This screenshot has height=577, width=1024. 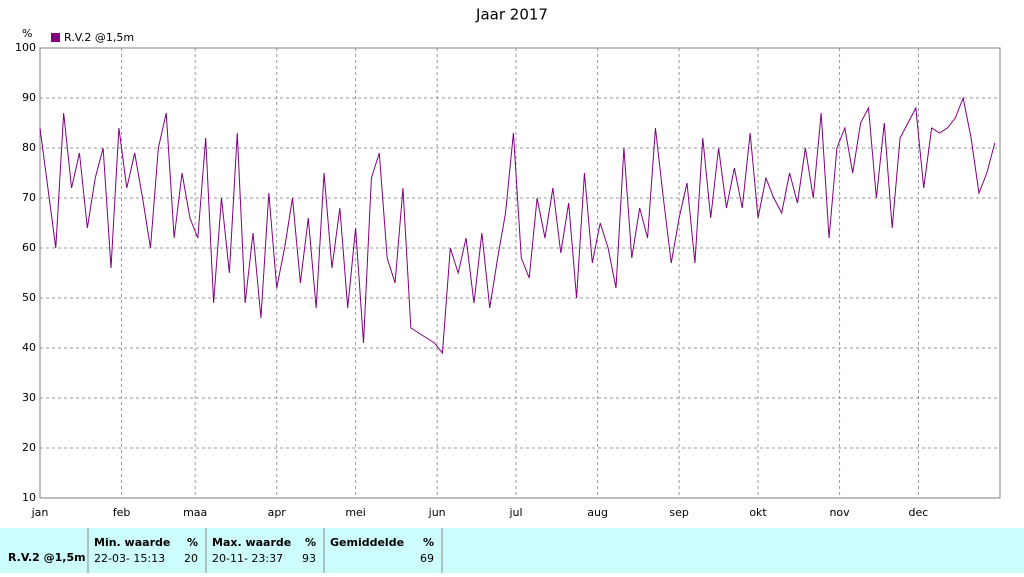 I want to click on x-tick-label: jan, so click(x=40, y=512).